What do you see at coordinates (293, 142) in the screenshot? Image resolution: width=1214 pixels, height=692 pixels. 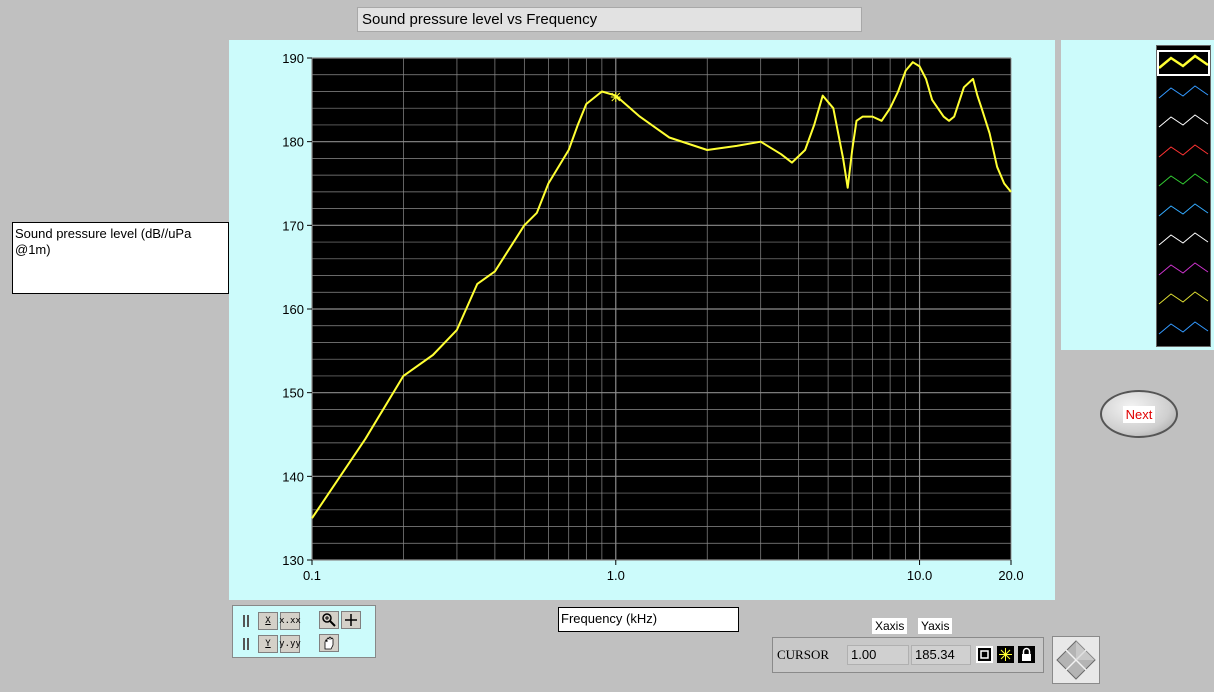 I see `y-tick-label: 180` at bounding box center [293, 142].